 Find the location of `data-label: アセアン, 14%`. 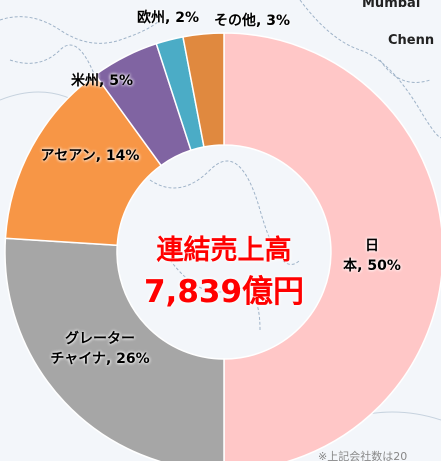

data-label: アセアン, 14% is located at coordinates (90, 156).